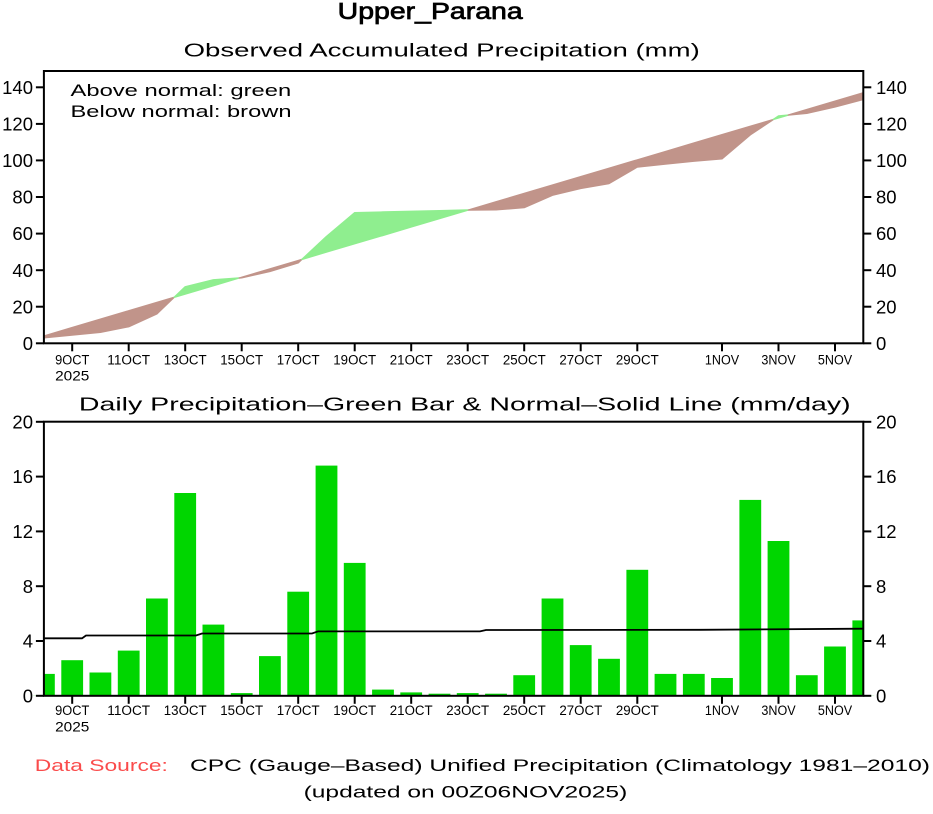  What do you see at coordinates (101, 765) in the screenshot?
I see `svg-text: Data Source:` at bounding box center [101, 765].